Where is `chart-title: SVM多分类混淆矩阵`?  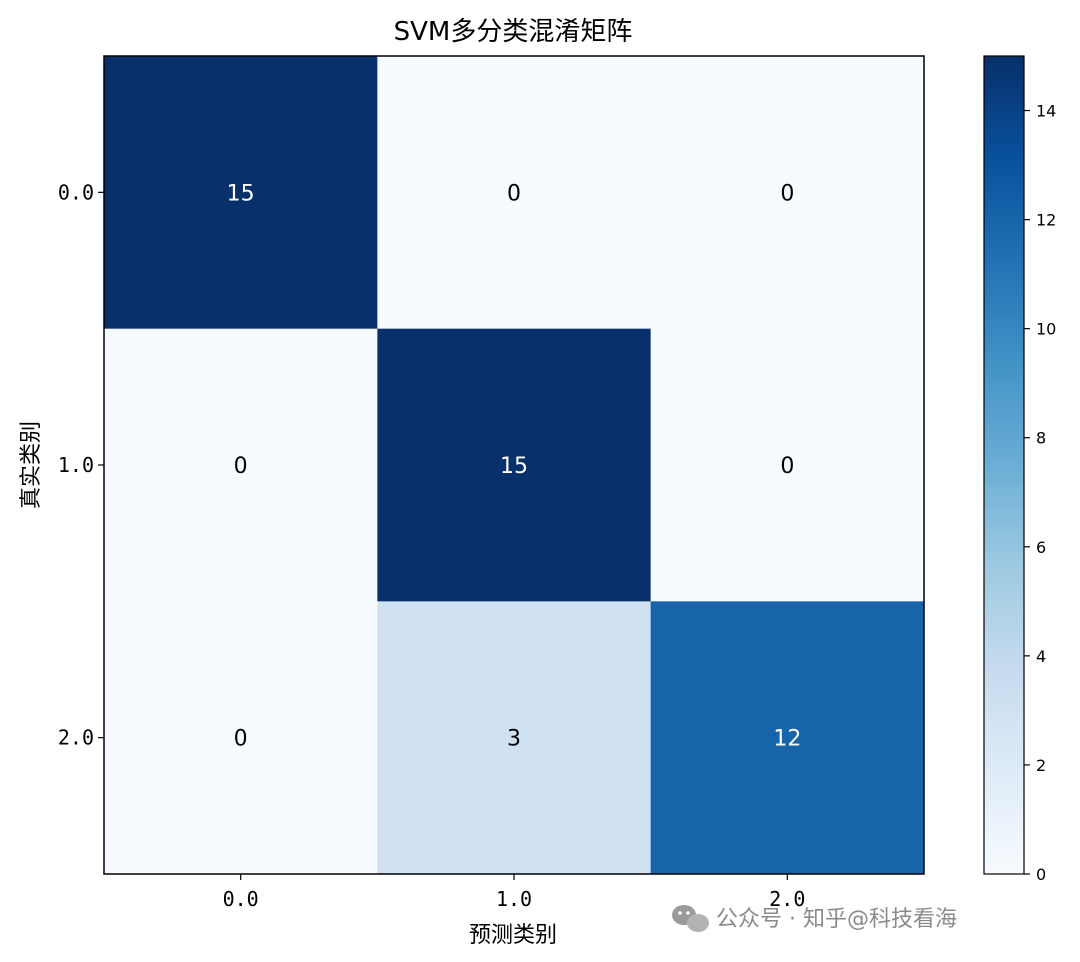
chart-title: SVM多分类混淆矩阵 is located at coordinates (513, 32).